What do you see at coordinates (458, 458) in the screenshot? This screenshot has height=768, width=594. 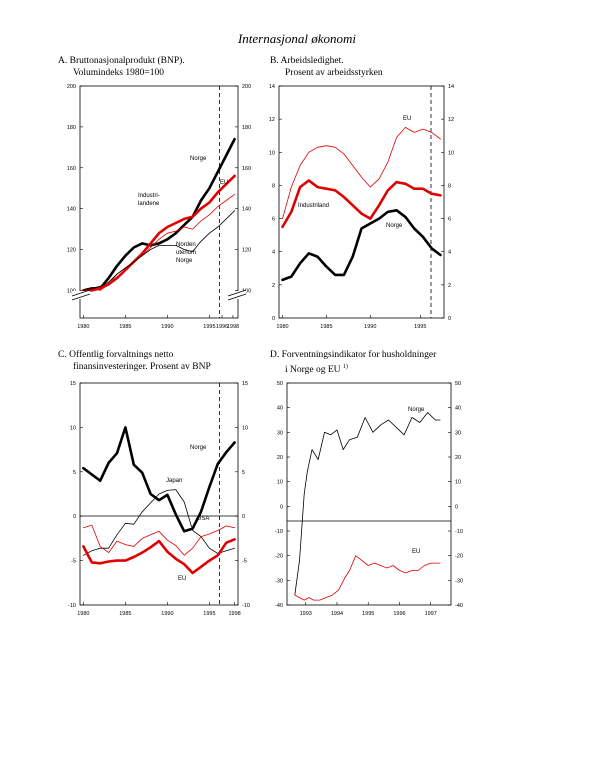 I see `chart-d-ytick-label-right: 20` at bounding box center [458, 458].